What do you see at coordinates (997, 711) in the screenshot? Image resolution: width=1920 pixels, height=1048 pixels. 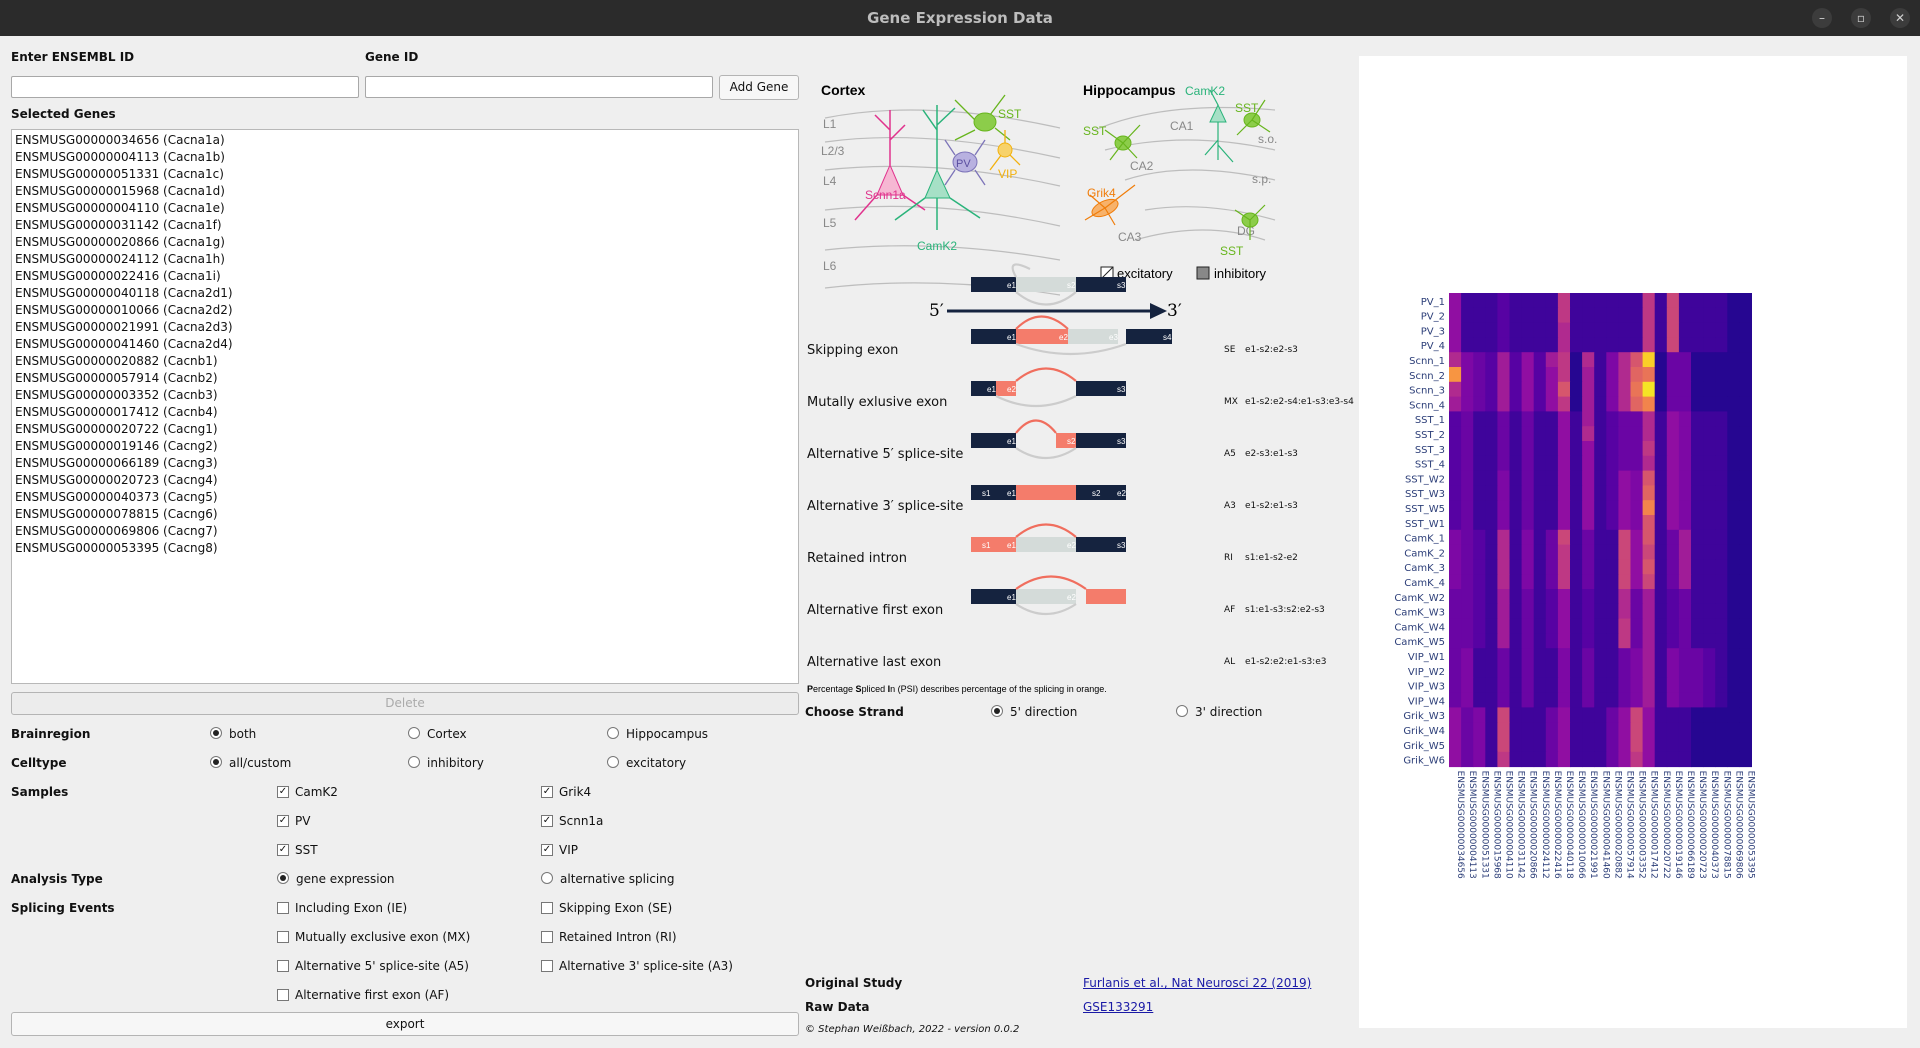 I see `radio-5-direction` at bounding box center [997, 711].